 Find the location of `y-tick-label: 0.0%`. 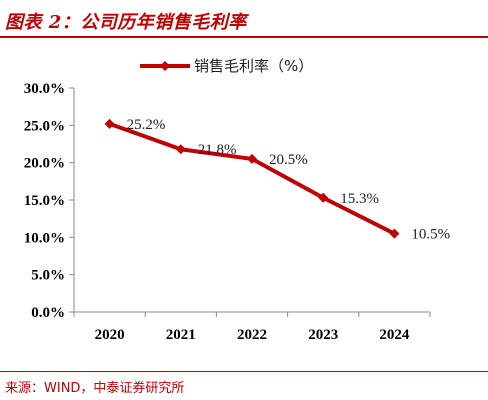

y-tick-label: 0.0% is located at coordinates (48, 313).